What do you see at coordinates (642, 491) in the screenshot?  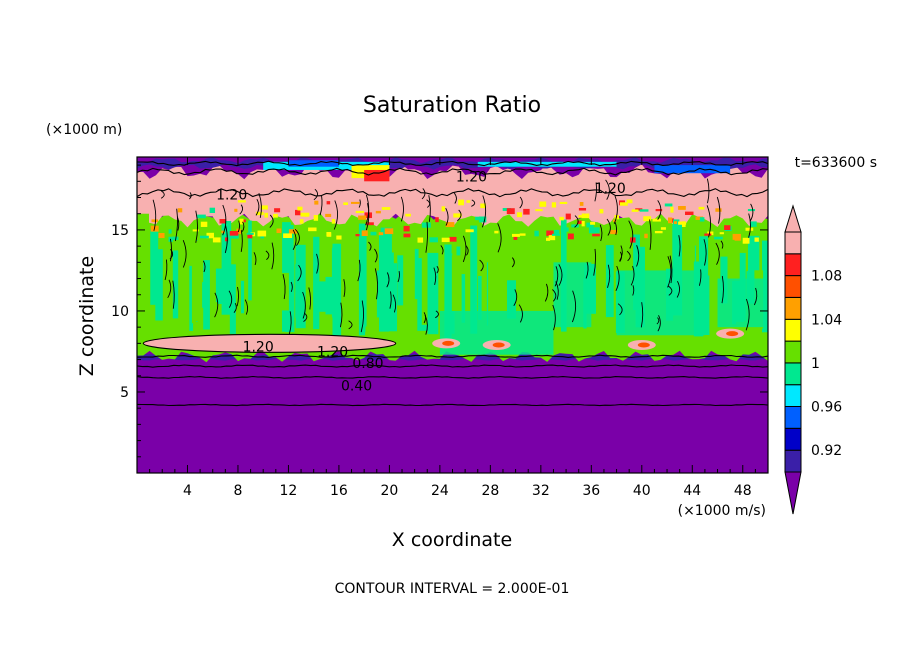 I see `x-tick-label: 40` at bounding box center [642, 491].